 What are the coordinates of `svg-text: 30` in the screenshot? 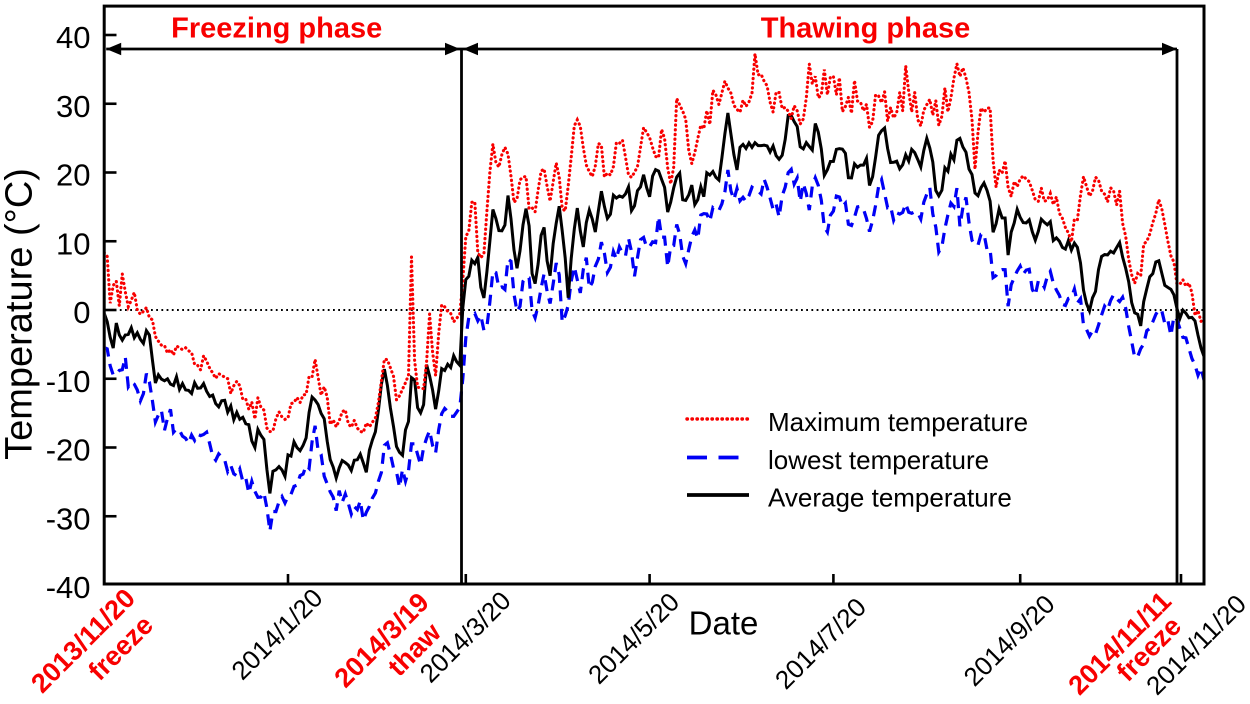 It's located at (73, 106).